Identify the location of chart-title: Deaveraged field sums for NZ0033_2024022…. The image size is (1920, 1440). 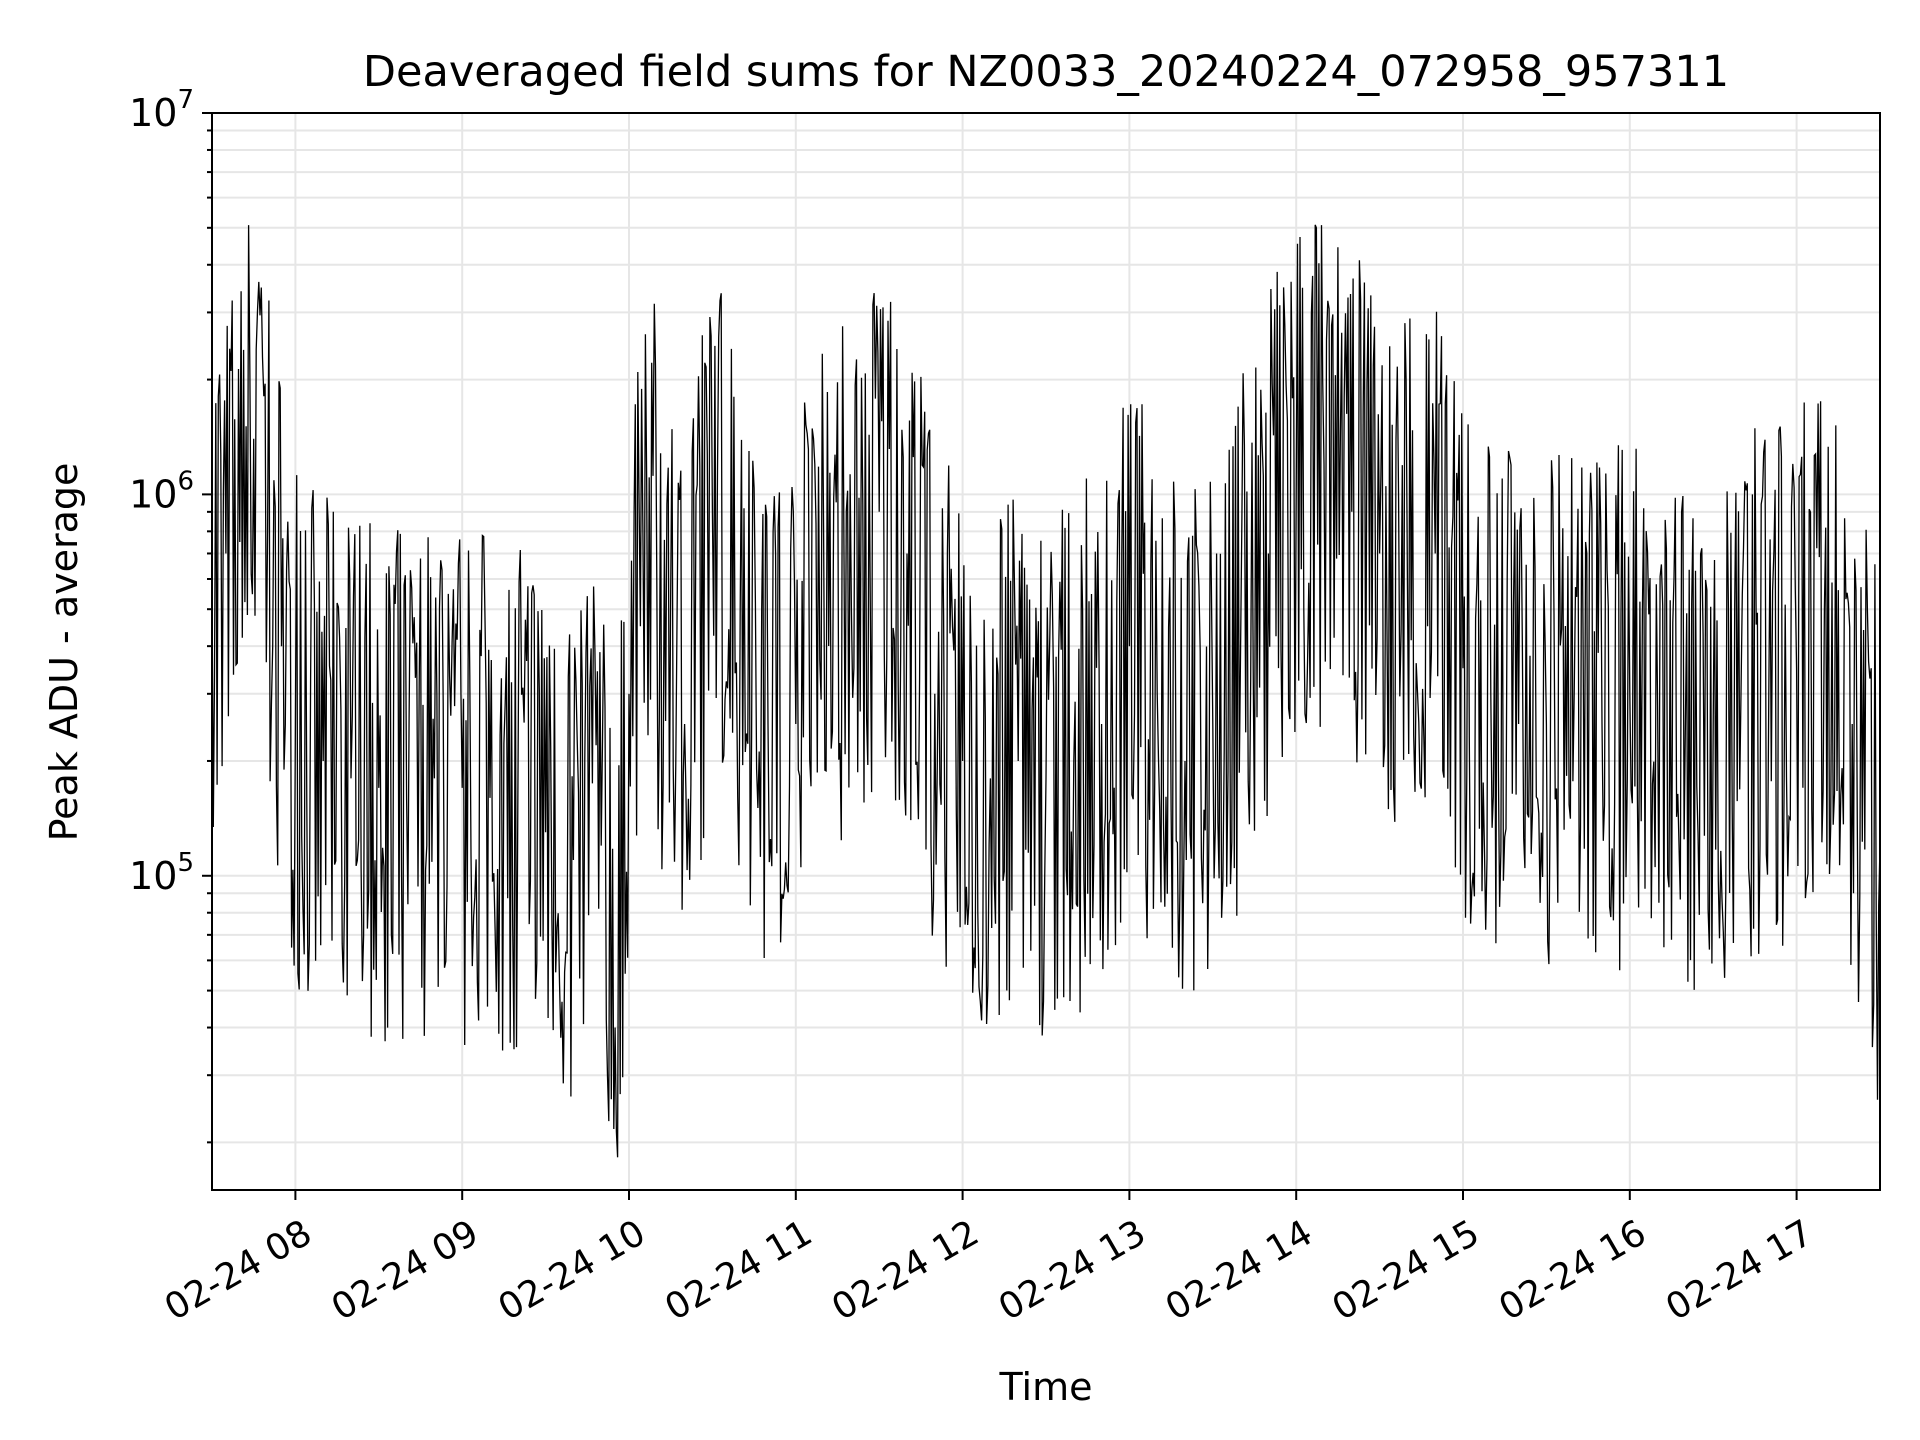
(1046, 72).